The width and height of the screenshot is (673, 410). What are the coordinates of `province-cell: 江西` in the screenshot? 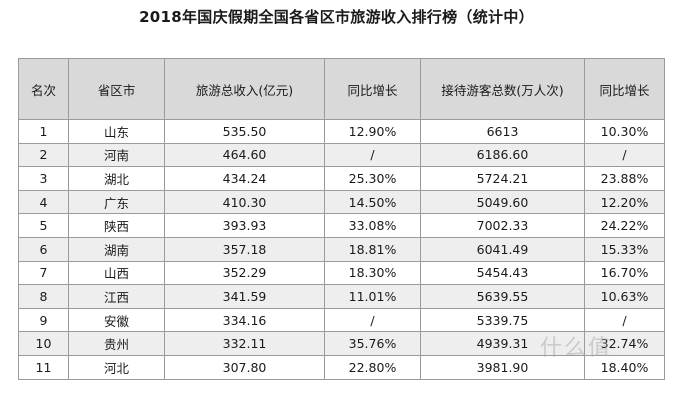 It's located at (116, 296).